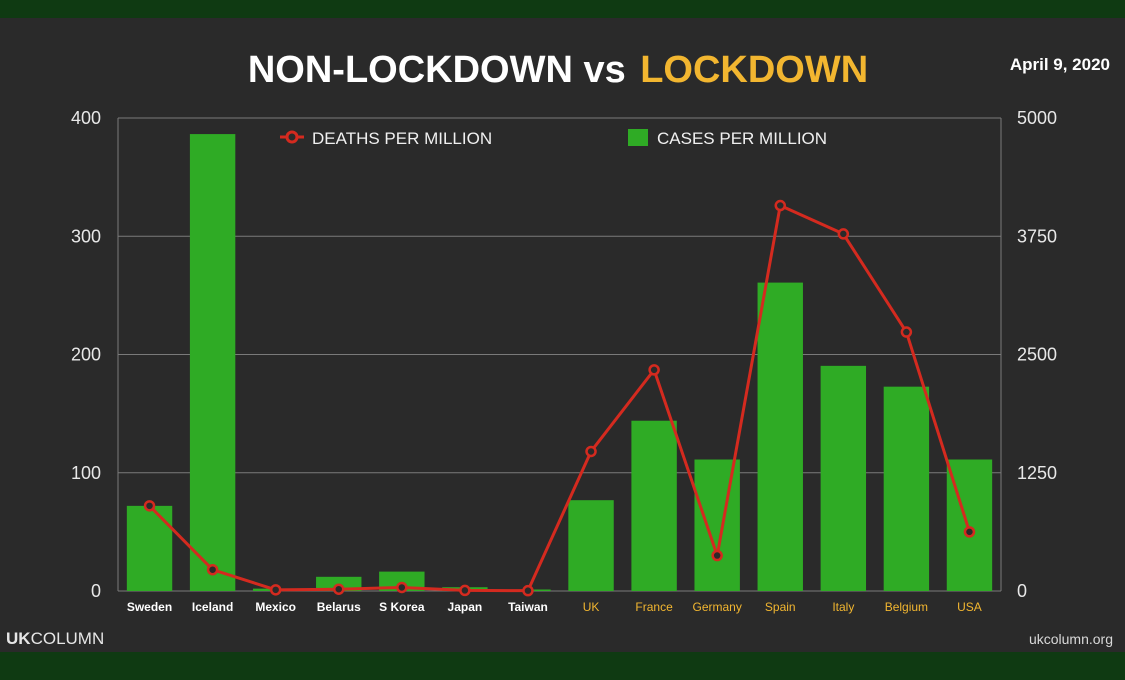 The height and width of the screenshot is (680, 1125). Describe the element at coordinates (339, 607) in the screenshot. I see `category-label: Belarus` at that location.